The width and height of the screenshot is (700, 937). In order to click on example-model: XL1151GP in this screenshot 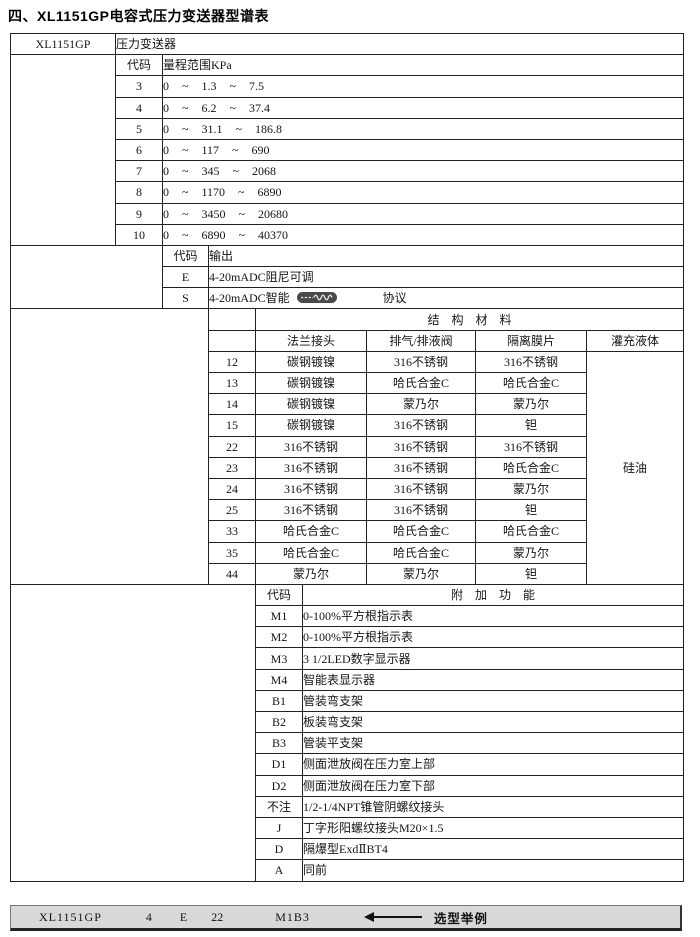, I will do `click(70, 916)`.